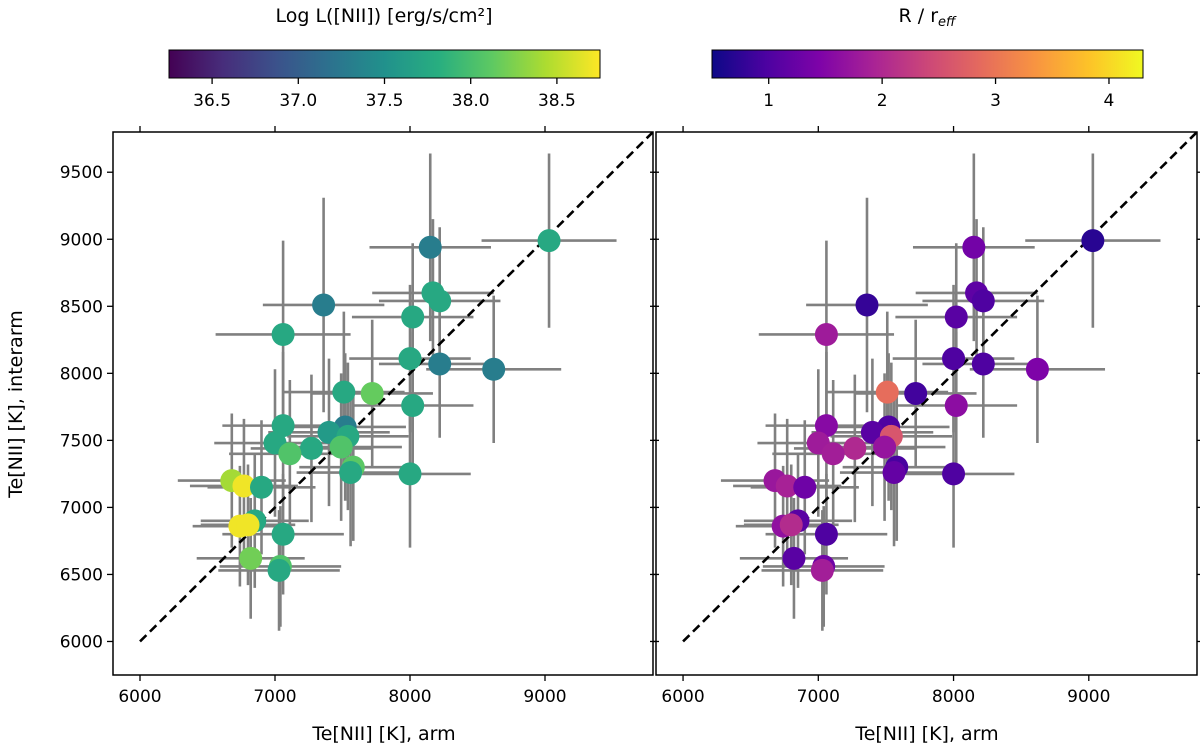  What do you see at coordinates (818, 697) in the screenshot?
I see `right-x-tick-label: 7000` at bounding box center [818, 697].